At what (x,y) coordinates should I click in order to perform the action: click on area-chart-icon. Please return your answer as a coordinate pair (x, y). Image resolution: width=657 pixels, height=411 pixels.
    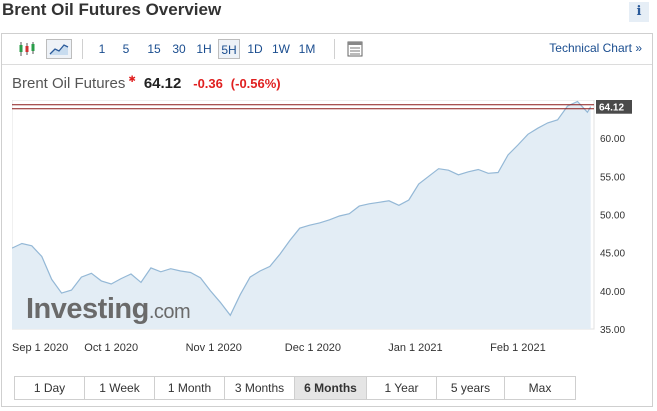
    Looking at the image, I should click on (59, 49).